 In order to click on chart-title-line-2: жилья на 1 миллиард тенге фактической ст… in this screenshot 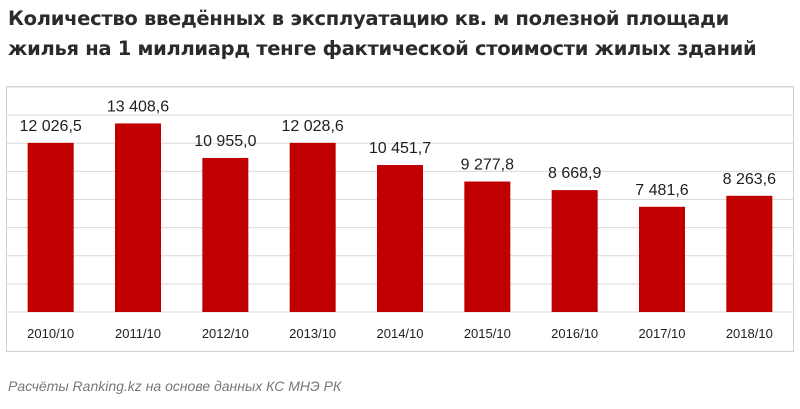, I will do `click(382, 48)`.